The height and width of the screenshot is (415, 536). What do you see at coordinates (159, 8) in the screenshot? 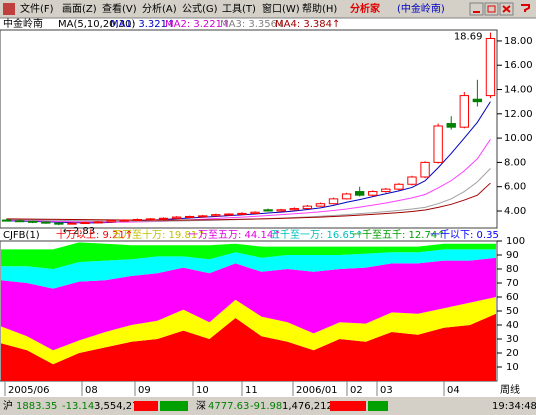
I see `menu-item: 分析(A)` at bounding box center [159, 8].